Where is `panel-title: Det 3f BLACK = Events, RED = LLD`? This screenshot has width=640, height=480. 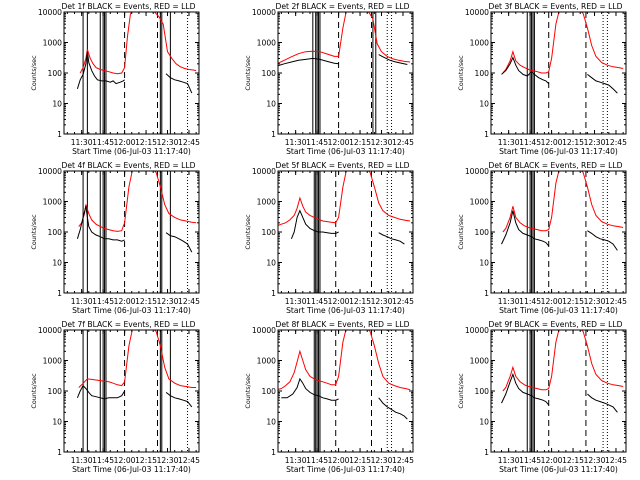
panel-title: Det 3f BLACK = Events, RED = LLD is located at coordinates (556, 6).